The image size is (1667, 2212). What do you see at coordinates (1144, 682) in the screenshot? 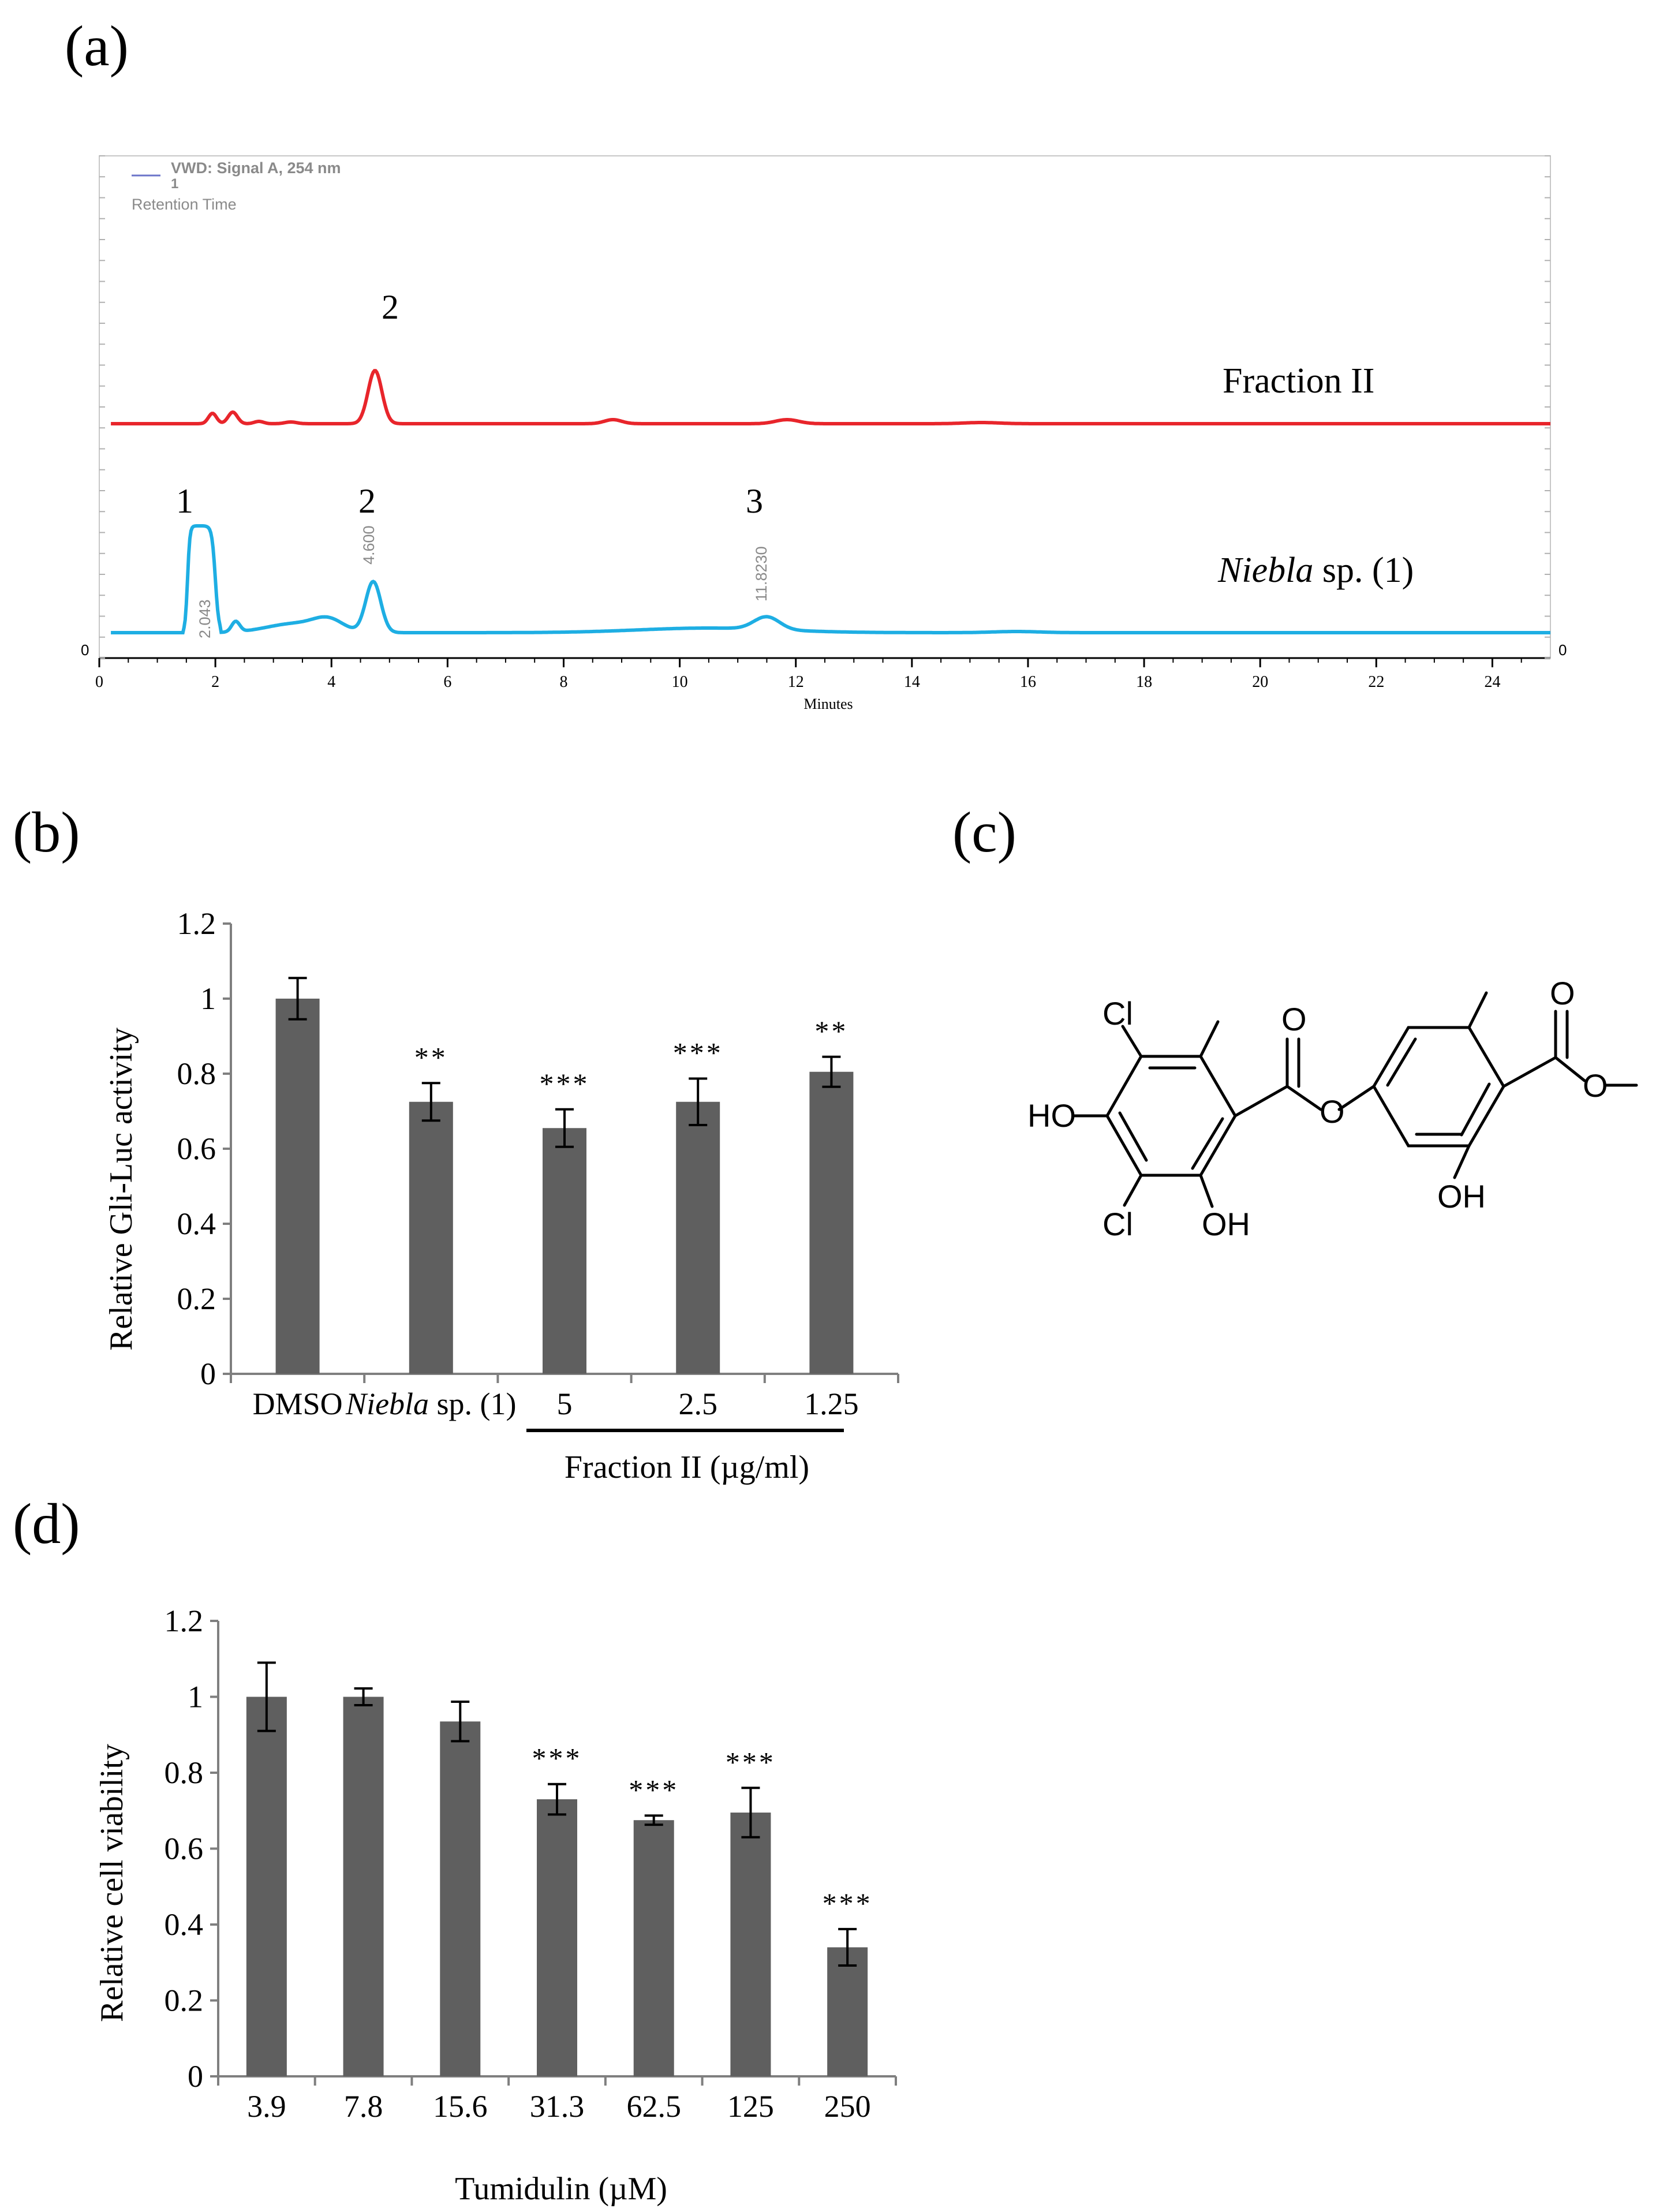
I see `chromatogram-x-tick-label: 18` at bounding box center [1144, 682].